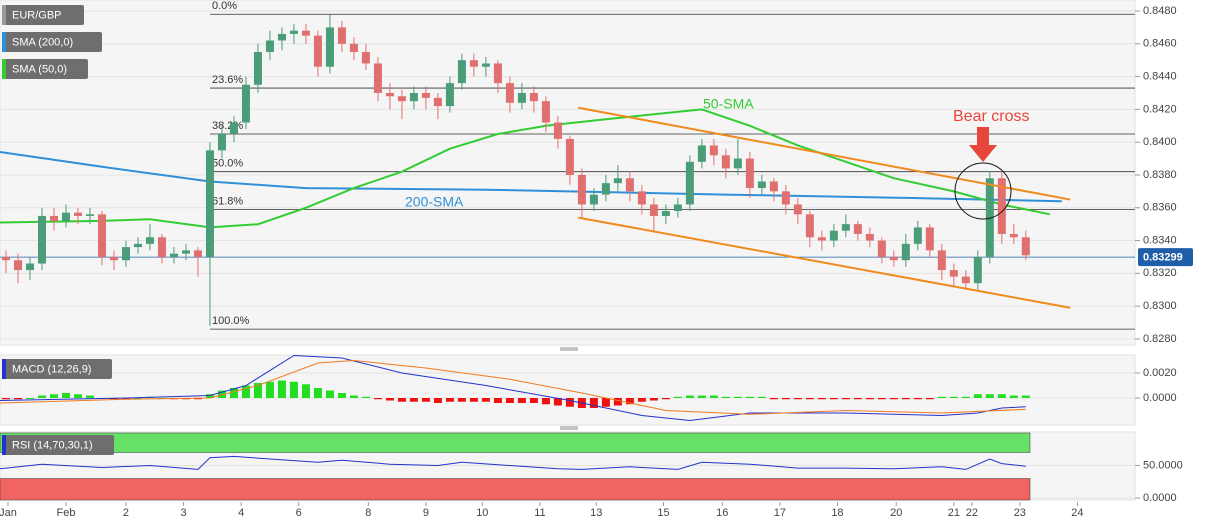  Describe the element at coordinates (227, 164) in the screenshot. I see `fib-label: 50.0%` at that location.